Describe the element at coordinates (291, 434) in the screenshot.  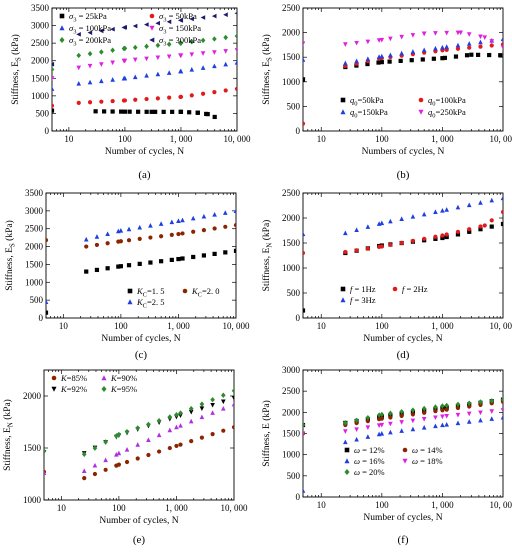
I see `y-tick-label: 1500` at that location.